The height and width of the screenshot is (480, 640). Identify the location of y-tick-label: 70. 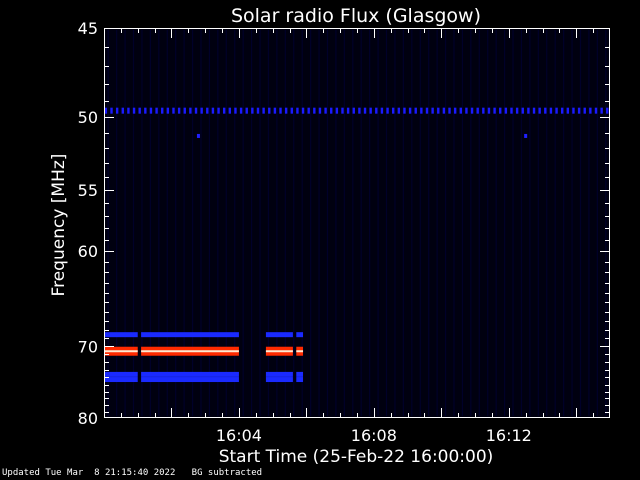
(88, 346).